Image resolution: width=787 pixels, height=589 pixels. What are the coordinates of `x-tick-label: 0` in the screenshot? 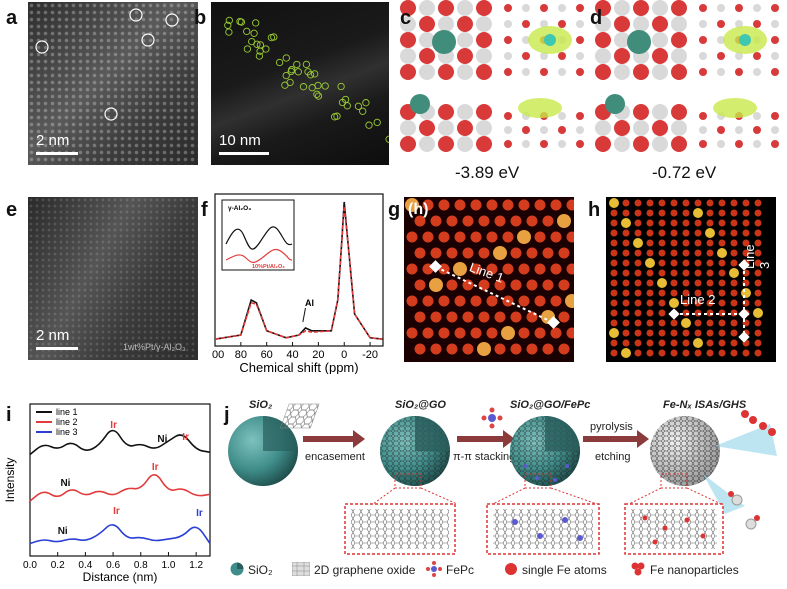 It's located at (344, 355).